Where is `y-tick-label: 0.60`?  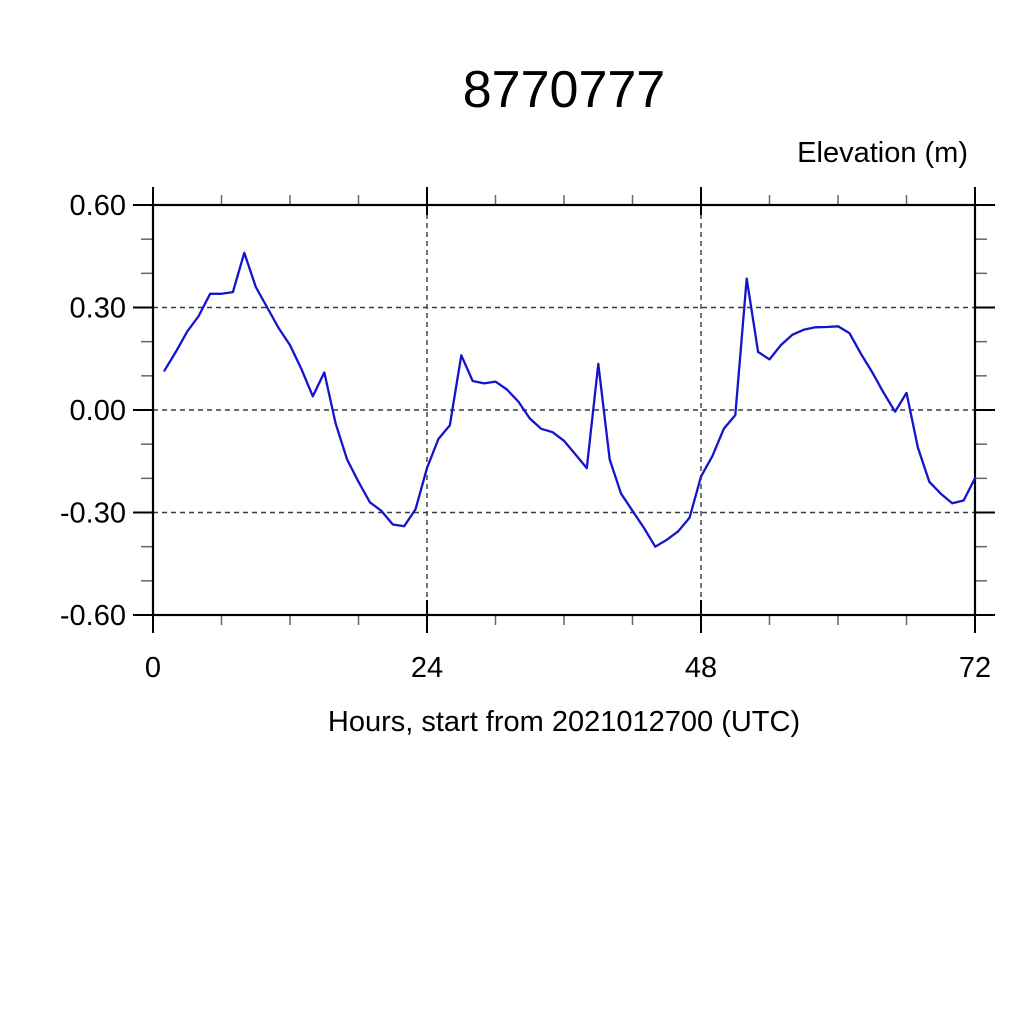 y-tick-label: 0.60 is located at coordinates (98, 206).